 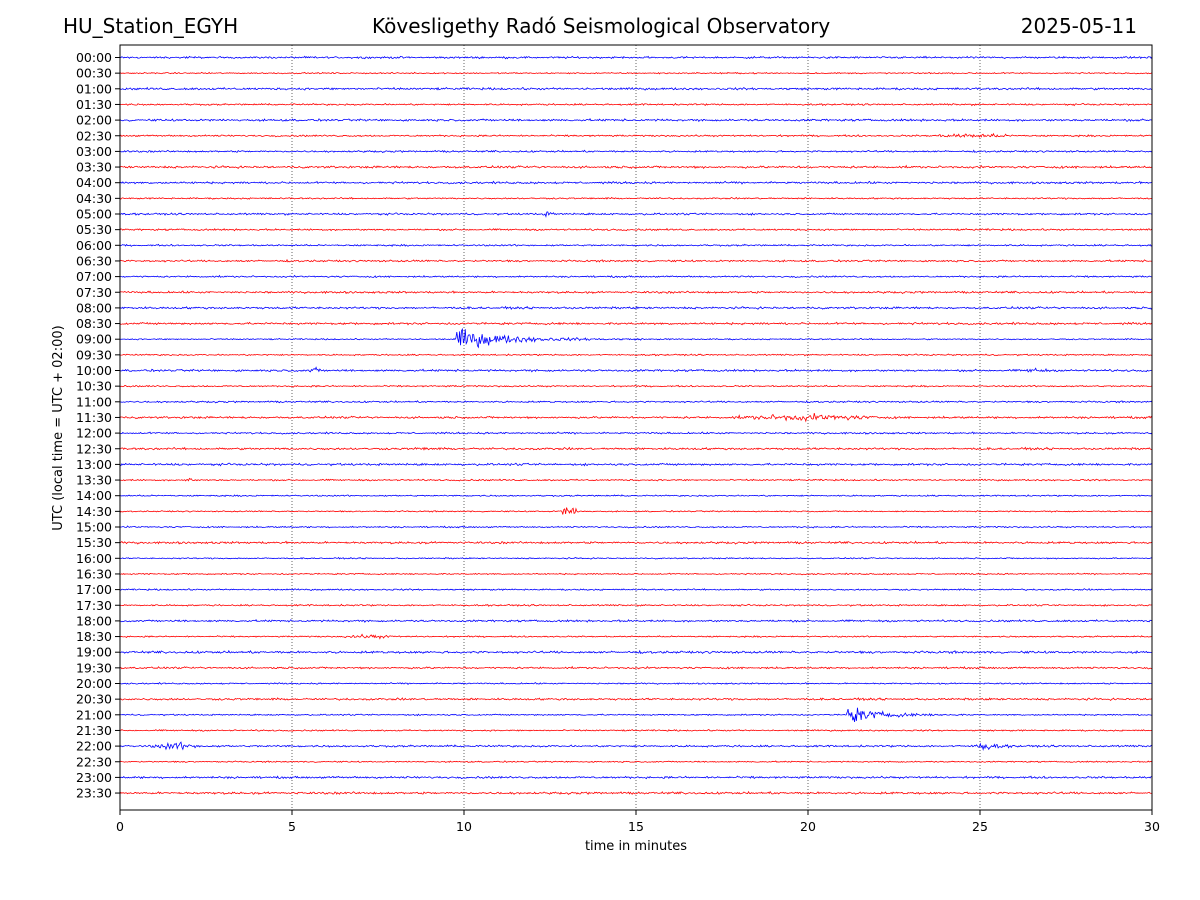 What do you see at coordinates (94, 464) in the screenshot?
I see `y-tick-label: 13:00` at bounding box center [94, 464].